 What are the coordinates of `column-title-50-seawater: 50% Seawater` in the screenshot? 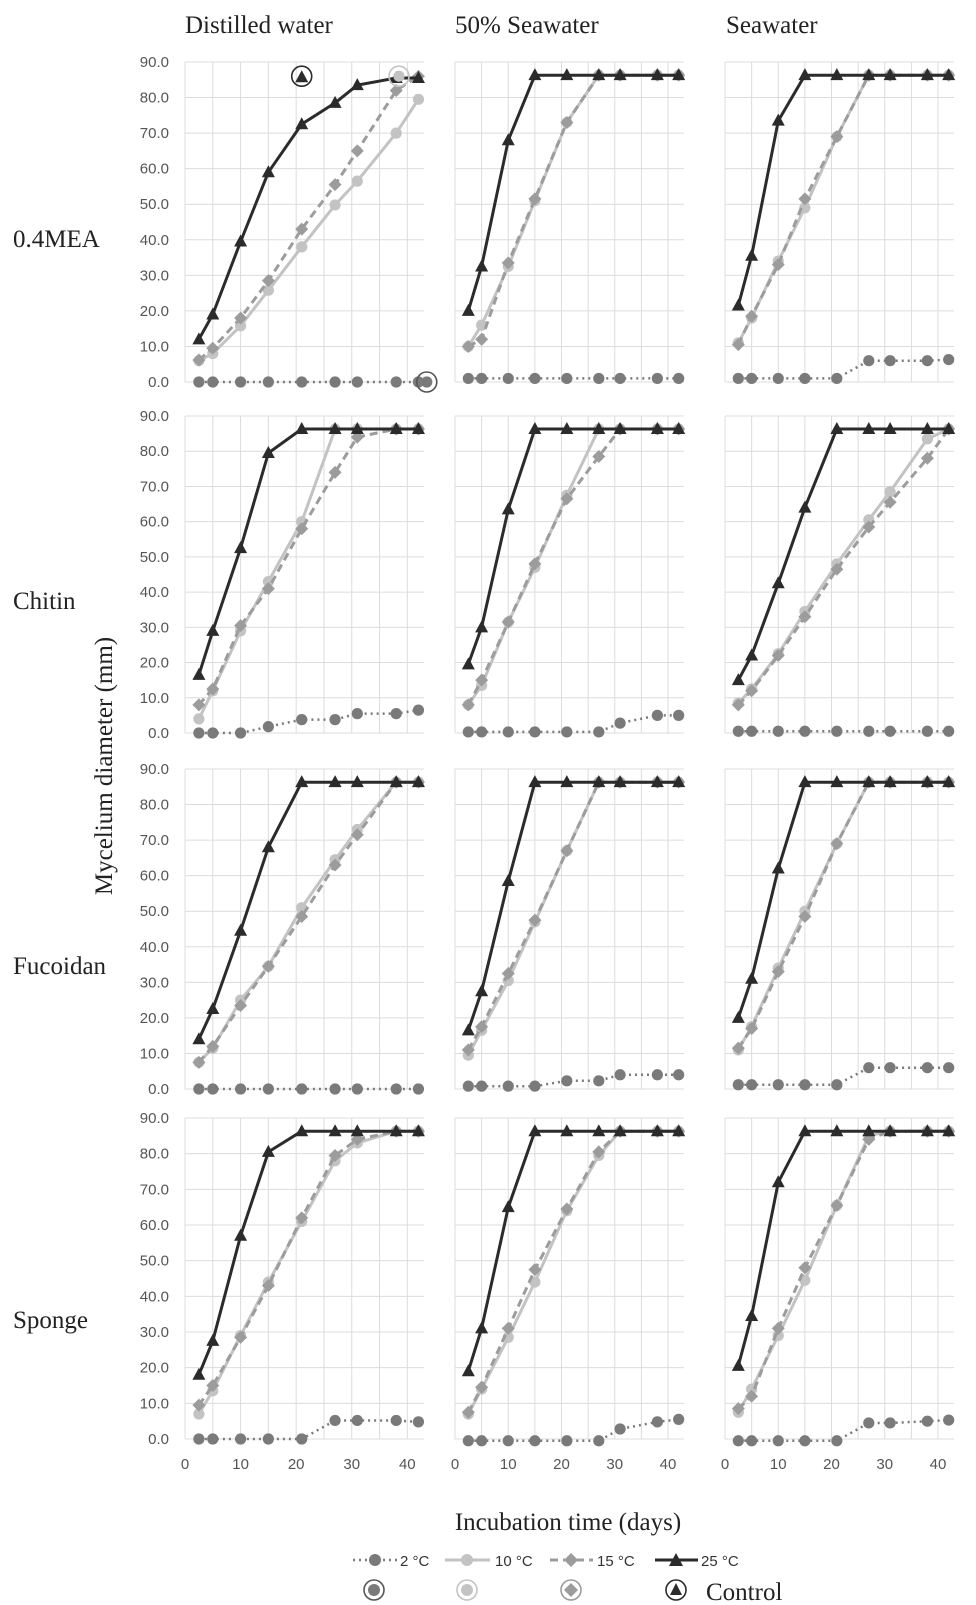 It's located at (527, 25).